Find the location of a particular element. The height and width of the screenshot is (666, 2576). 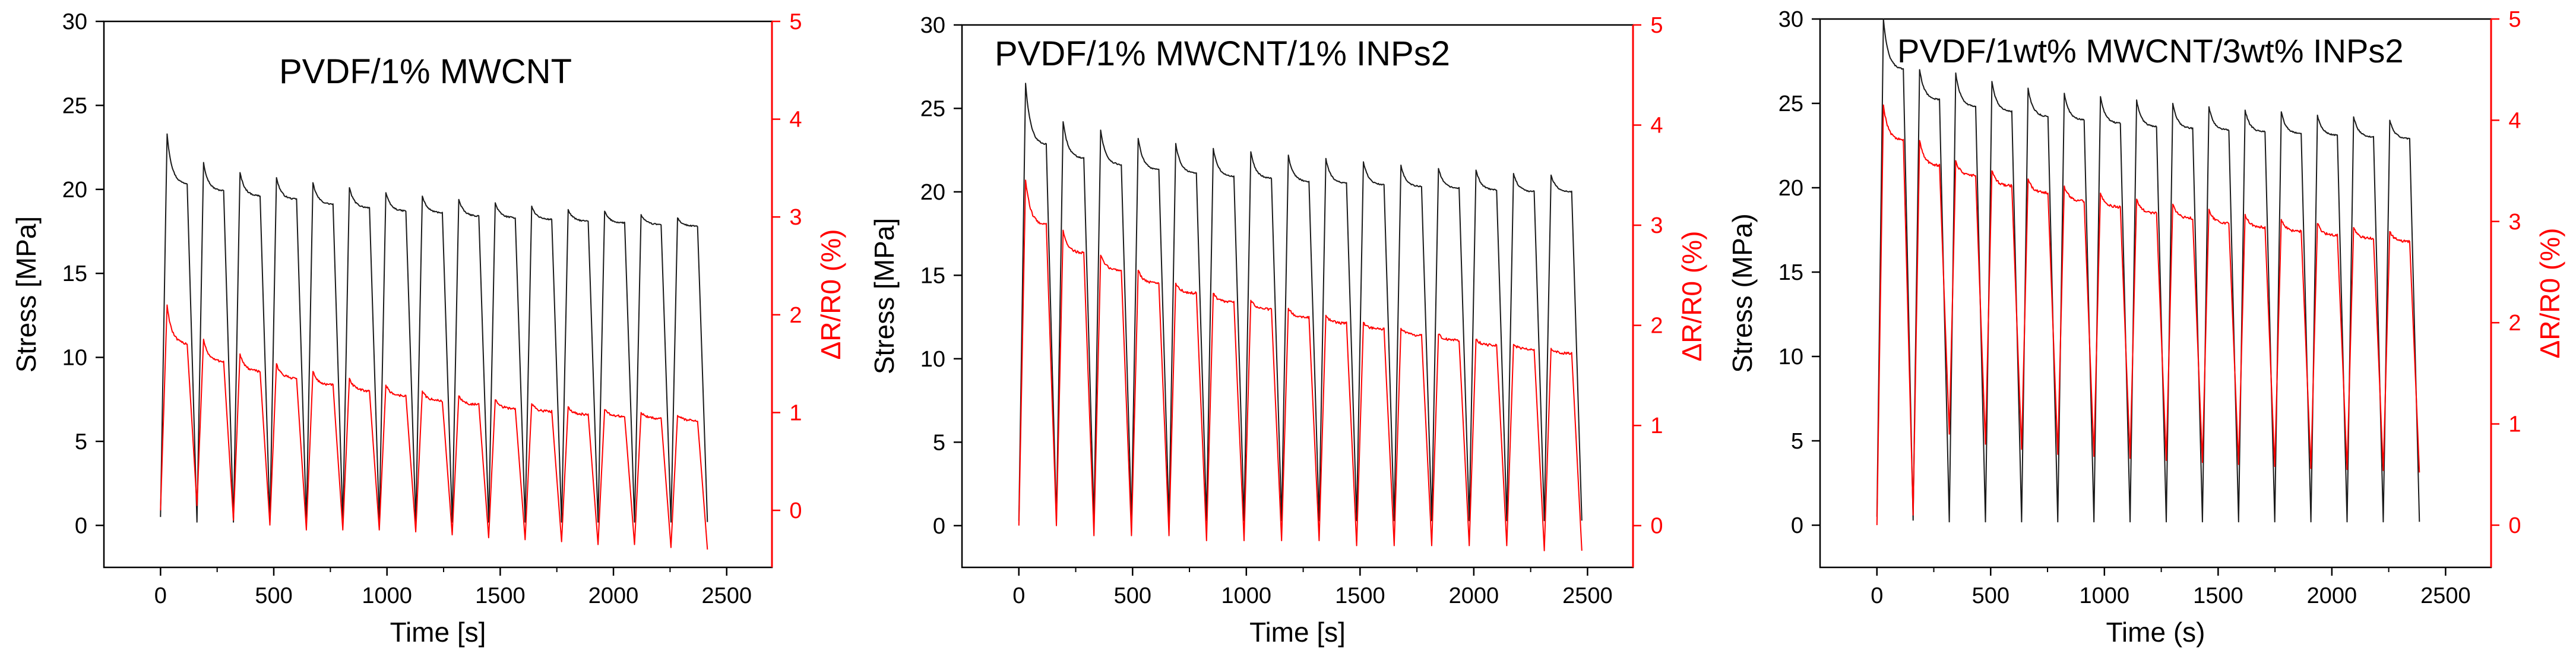

x-axis-label: Time (s) is located at coordinates (2155, 632).